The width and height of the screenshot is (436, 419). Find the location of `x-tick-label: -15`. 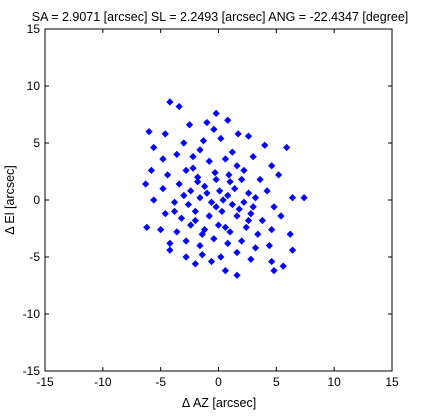

x-tick-label: -15 is located at coordinates (45, 382).